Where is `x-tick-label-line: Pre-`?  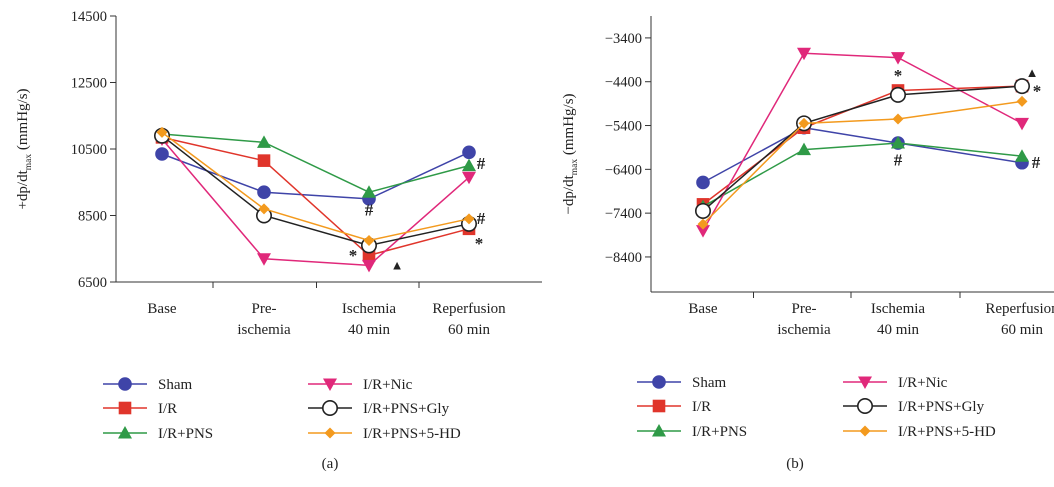 x-tick-label-line: Pre- is located at coordinates (804, 309).